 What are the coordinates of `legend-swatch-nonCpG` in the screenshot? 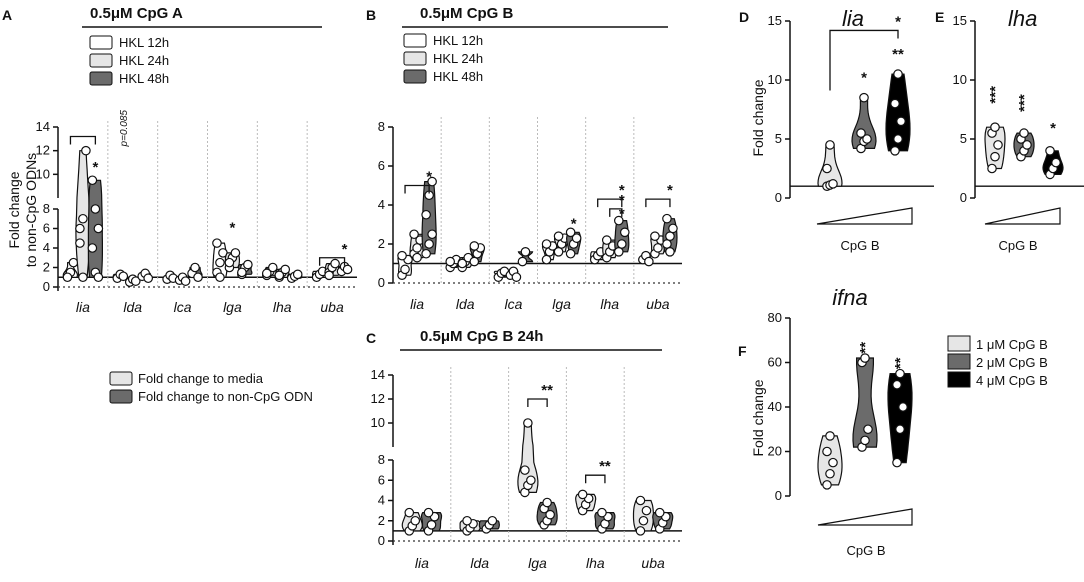 It's located at (121, 396).